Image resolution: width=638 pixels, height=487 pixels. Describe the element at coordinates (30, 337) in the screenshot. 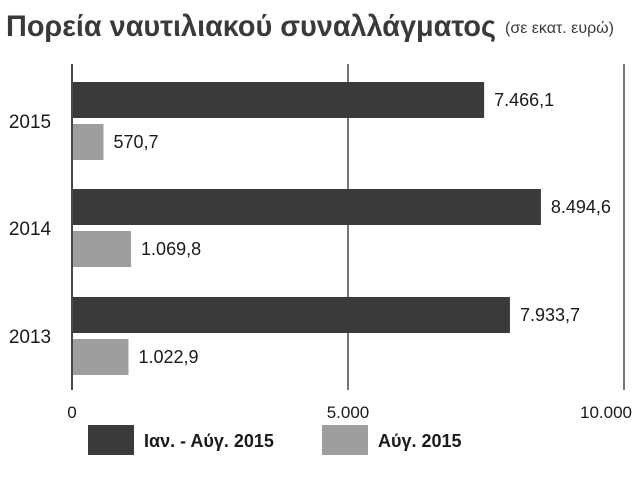

I see `category-label-2013: 2013` at that location.